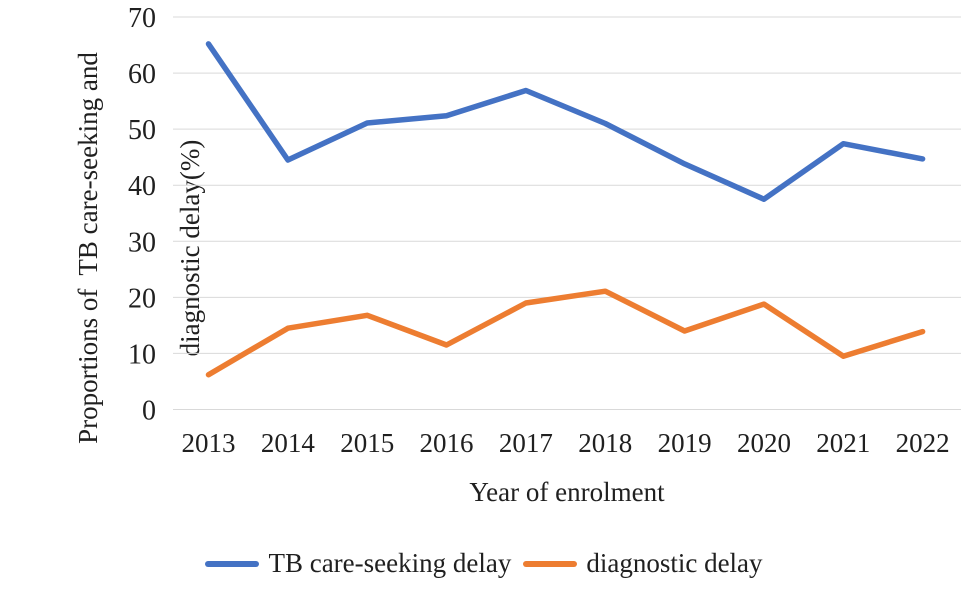 This screenshot has width=968, height=589. What do you see at coordinates (567, 492) in the screenshot?
I see `x-axis-title: Year of enrolment` at bounding box center [567, 492].